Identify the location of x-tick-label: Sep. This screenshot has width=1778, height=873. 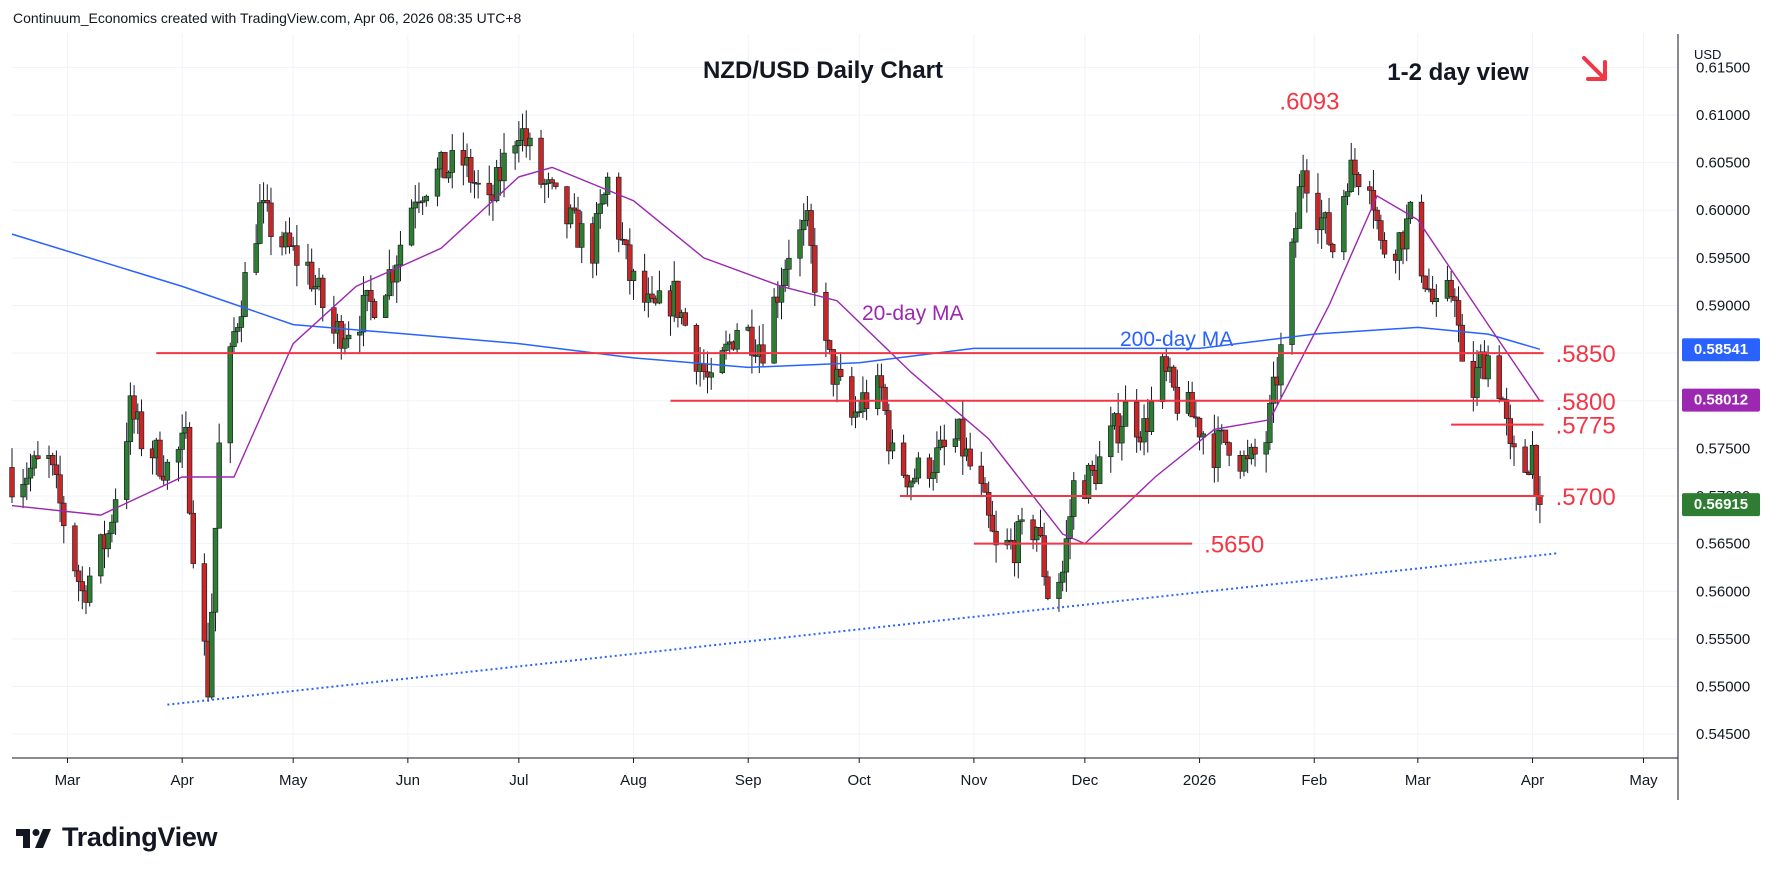
(748, 780).